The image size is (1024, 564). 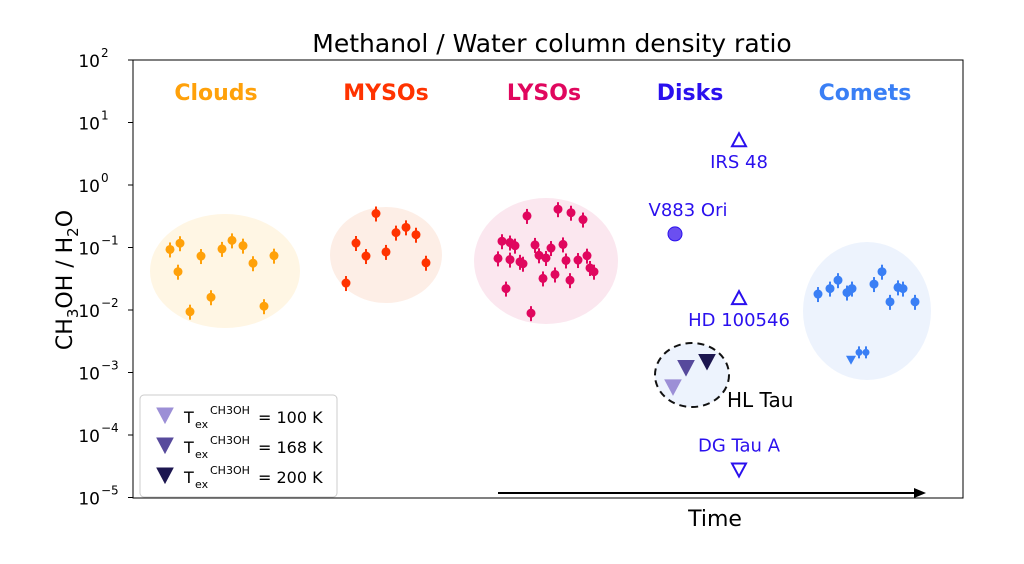 What do you see at coordinates (739, 446) in the screenshot?
I see `disk-dg-tau-a-label: DG Tau A` at bounding box center [739, 446].